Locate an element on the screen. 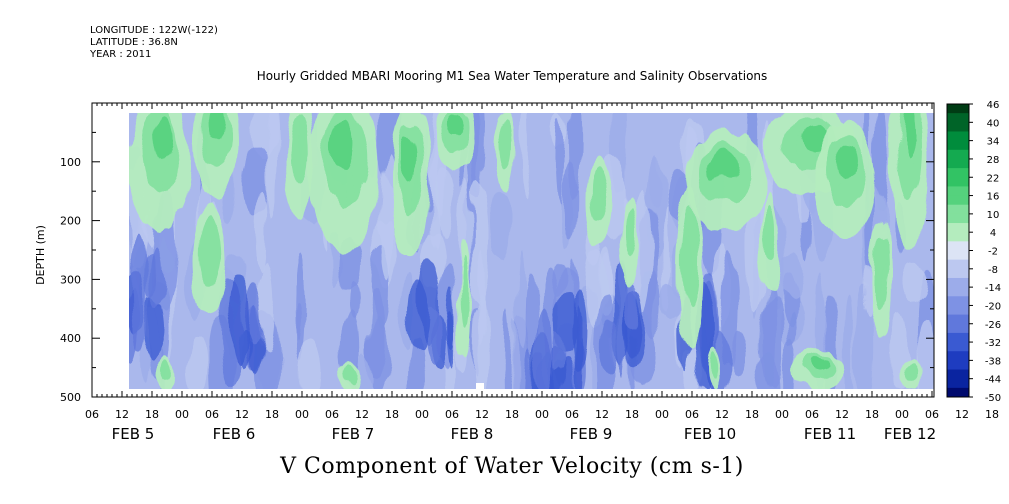 The image size is (1009, 504). colorbar-label: 34 is located at coordinates (993, 142).